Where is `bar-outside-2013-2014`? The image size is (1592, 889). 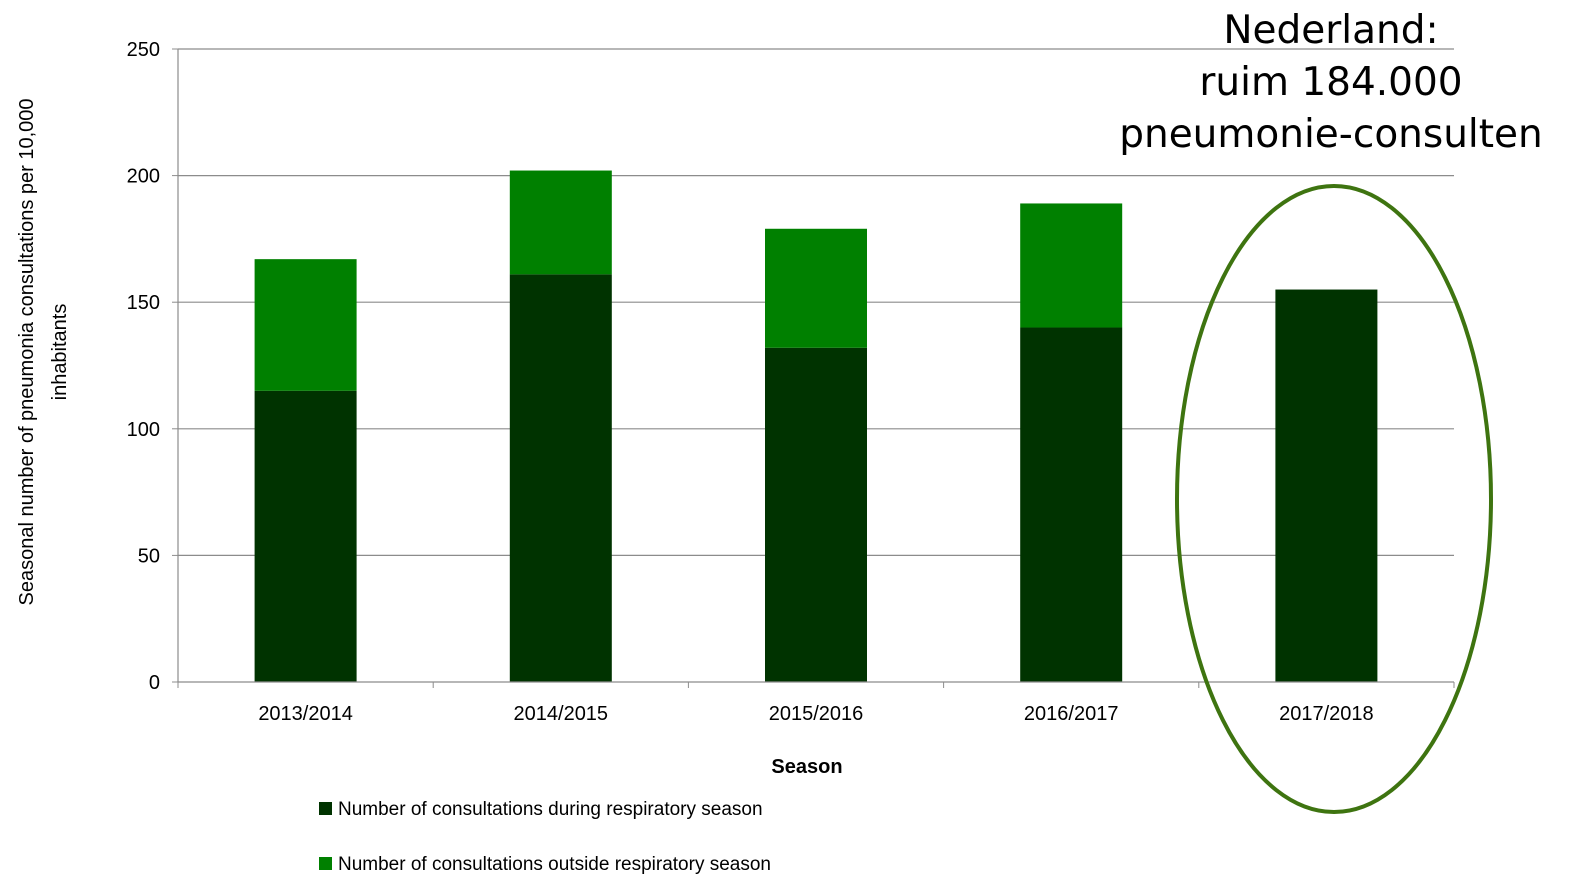 bar-outside-2013-2014 is located at coordinates (305, 325).